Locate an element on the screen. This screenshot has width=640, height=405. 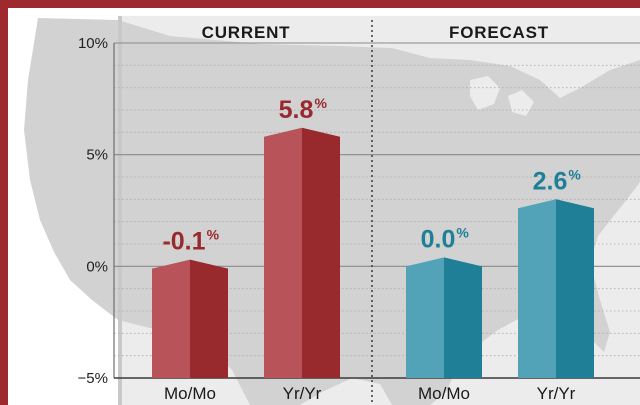
plot-panel-left-strip is located at coordinates (120, 210).